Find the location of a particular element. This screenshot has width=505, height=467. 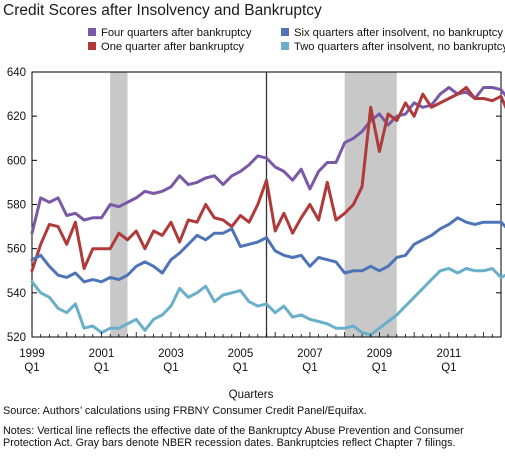

y-tick-label: 580 is located at coordinates (16, 206).